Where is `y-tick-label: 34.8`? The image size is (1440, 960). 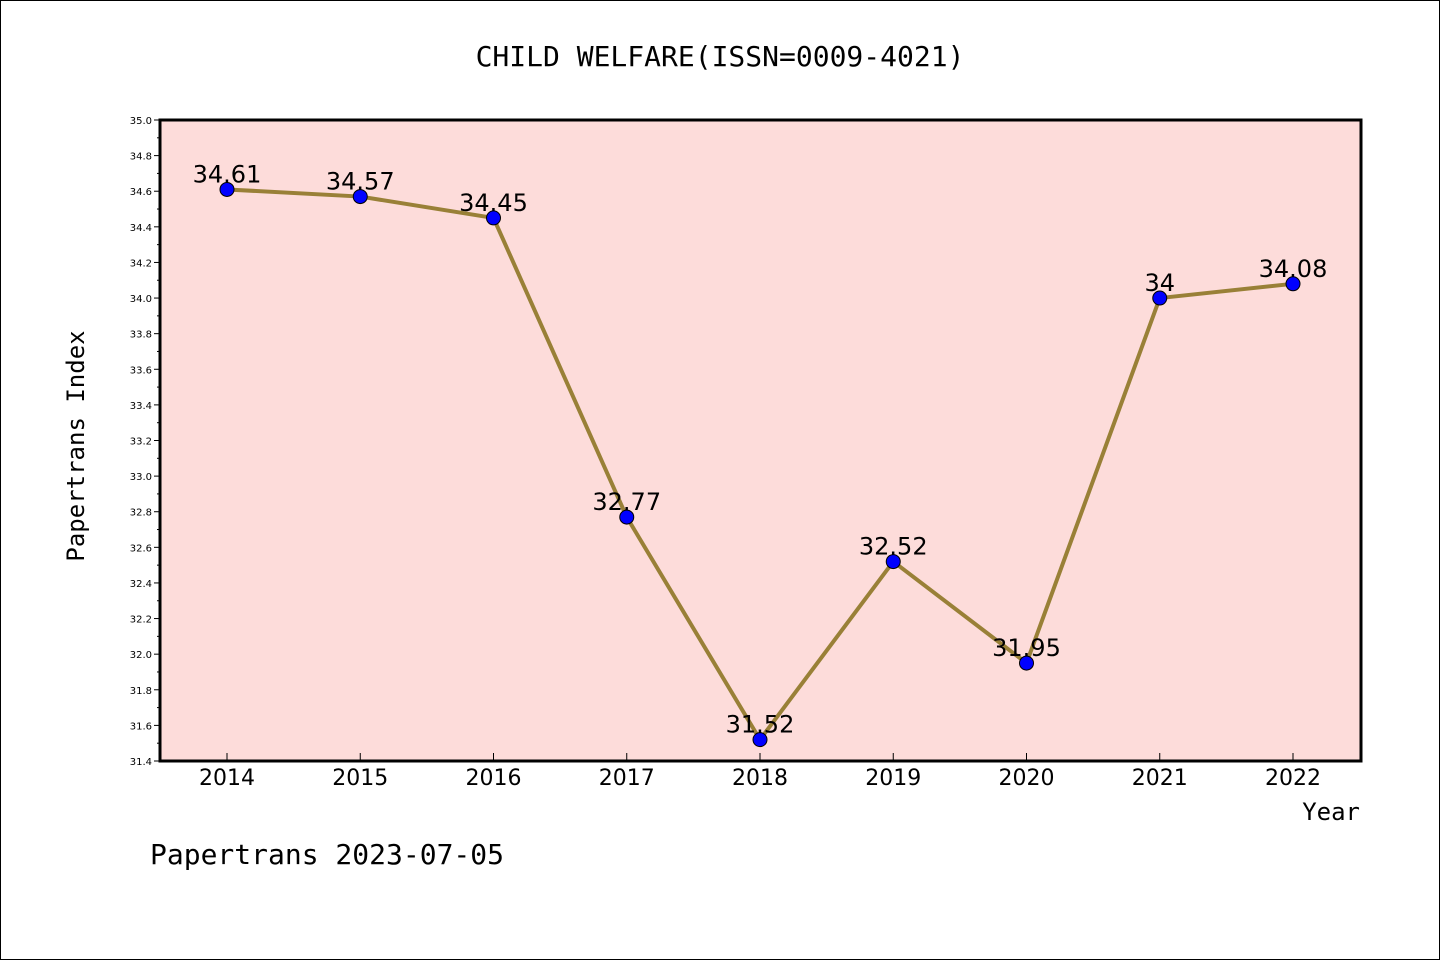 y-tick-label: 34.8 is located at coordinates (141, 157).